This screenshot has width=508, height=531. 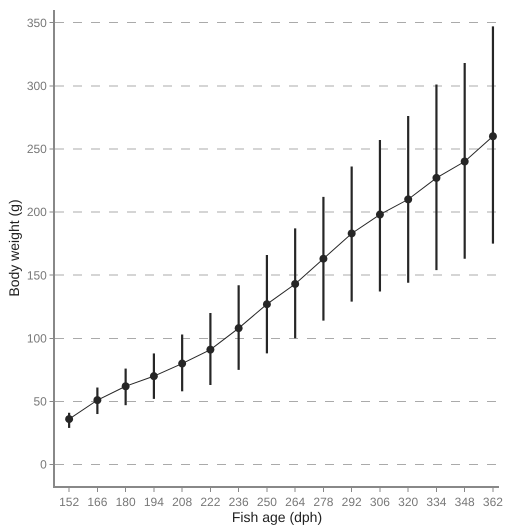 I want to click on x-tick-label: 222, so click(x=210, y=502).